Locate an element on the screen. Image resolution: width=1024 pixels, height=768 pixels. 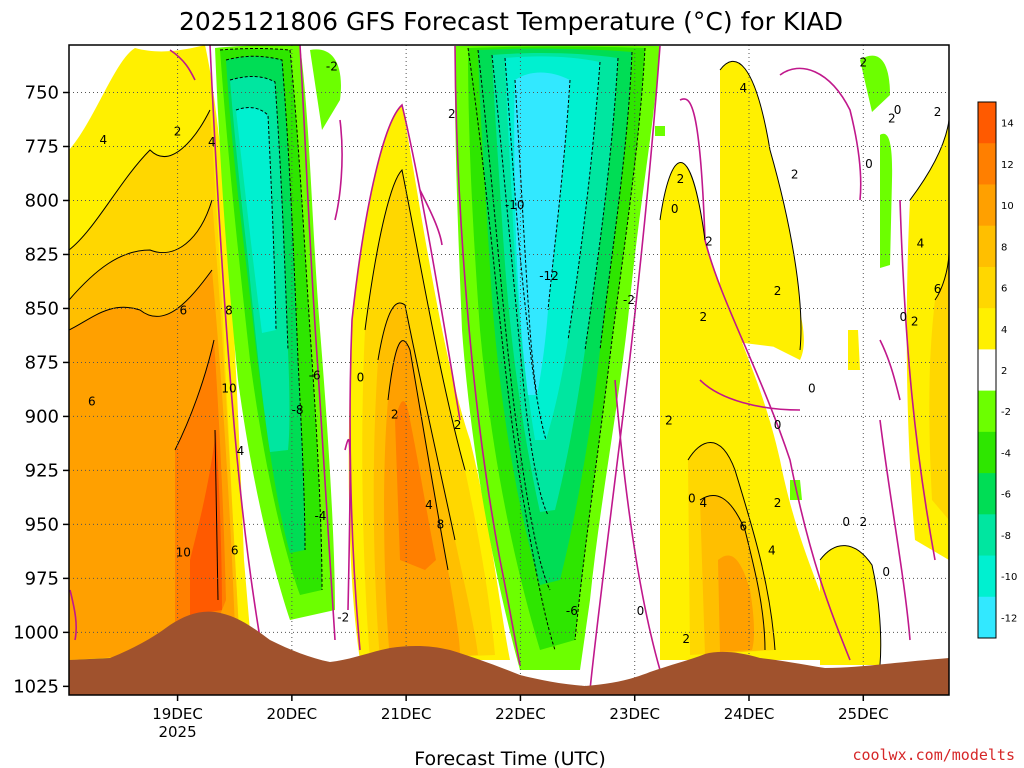
x-axis-label: Forecast Time (UTC) is located at coordinates (509, 758).